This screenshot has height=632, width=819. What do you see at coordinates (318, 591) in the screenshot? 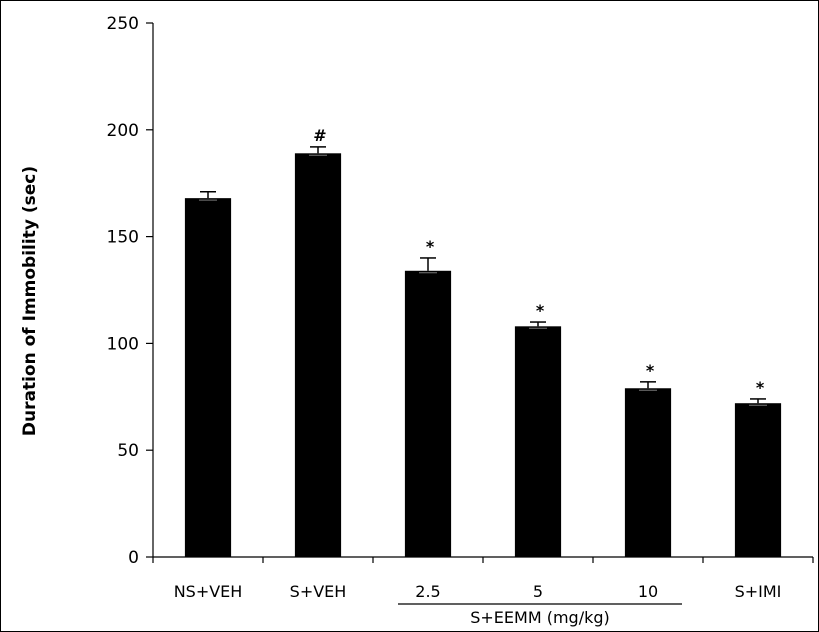
I see `x-tick-label: S+VEH` at bounding box center [318, 591].